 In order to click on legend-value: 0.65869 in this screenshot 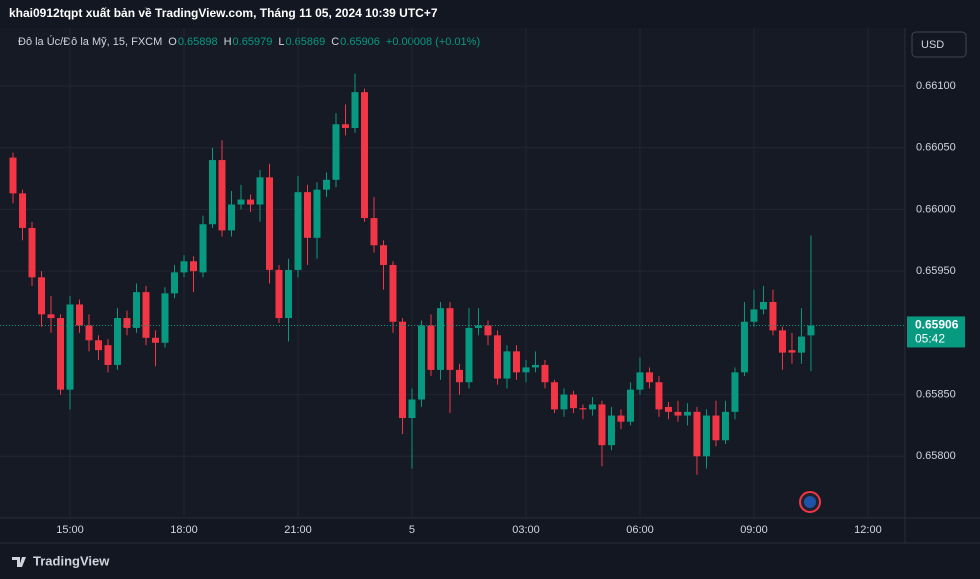, I will do `click(305, 42)`.